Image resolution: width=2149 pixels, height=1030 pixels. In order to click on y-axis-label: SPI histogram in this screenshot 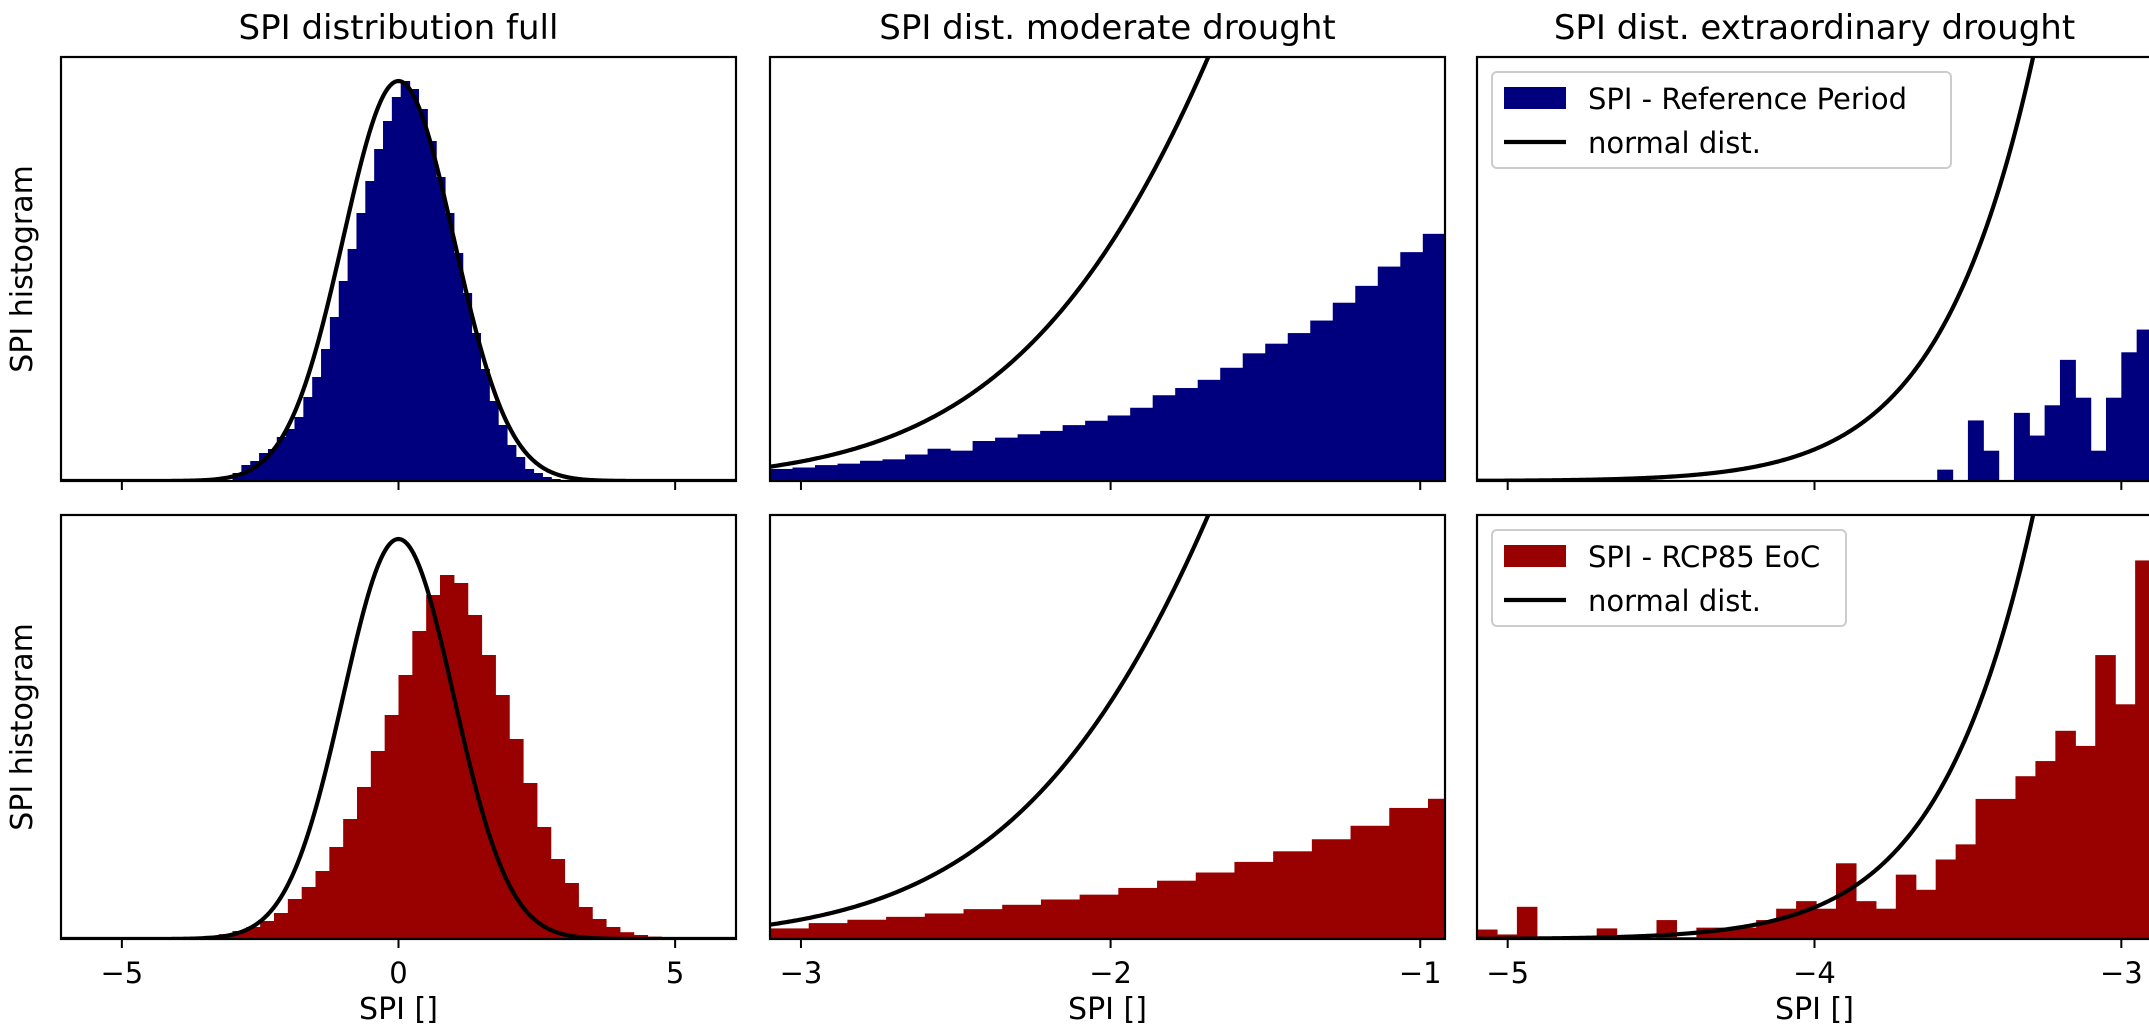, I will do `click(22, 727)`.